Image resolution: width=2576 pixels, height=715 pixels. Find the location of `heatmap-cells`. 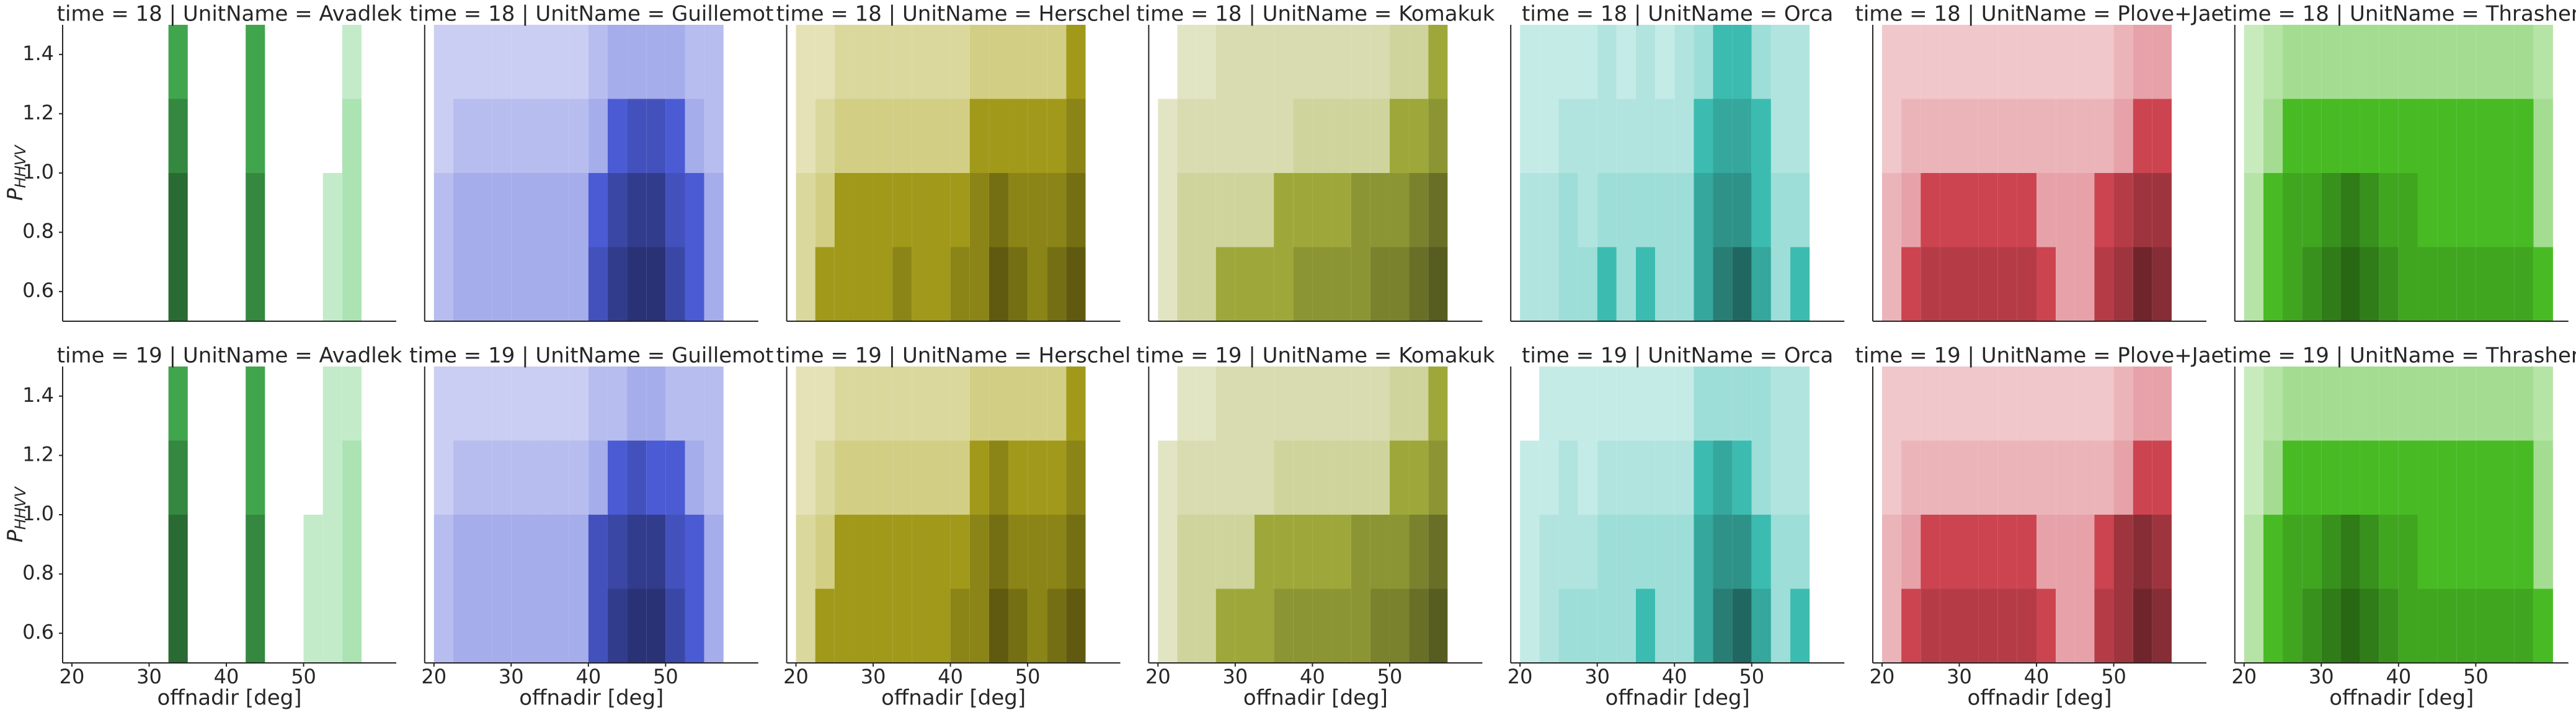

heatmap-cells is located at coordinates (578, 514).